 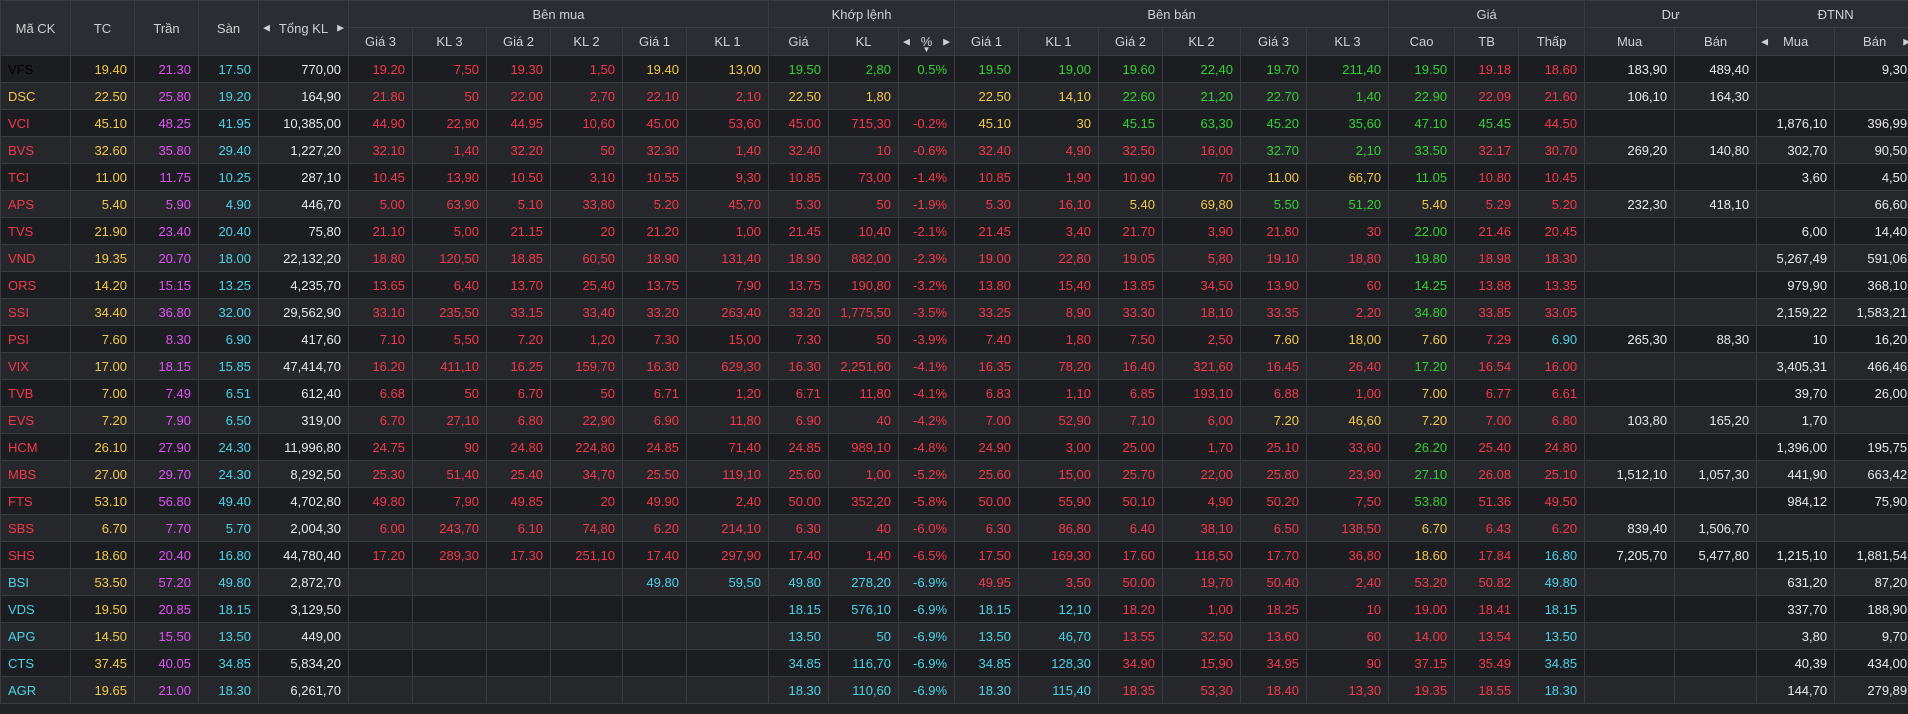 I want to click on col-avg: TB, so click(x=1487, y=41).